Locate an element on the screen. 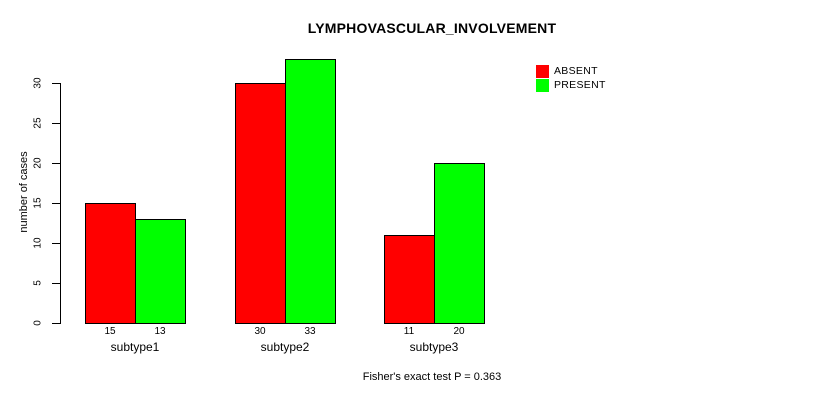 The image size is (840, 400). bar-value-label: 20 is located at coordinates (459, 331).